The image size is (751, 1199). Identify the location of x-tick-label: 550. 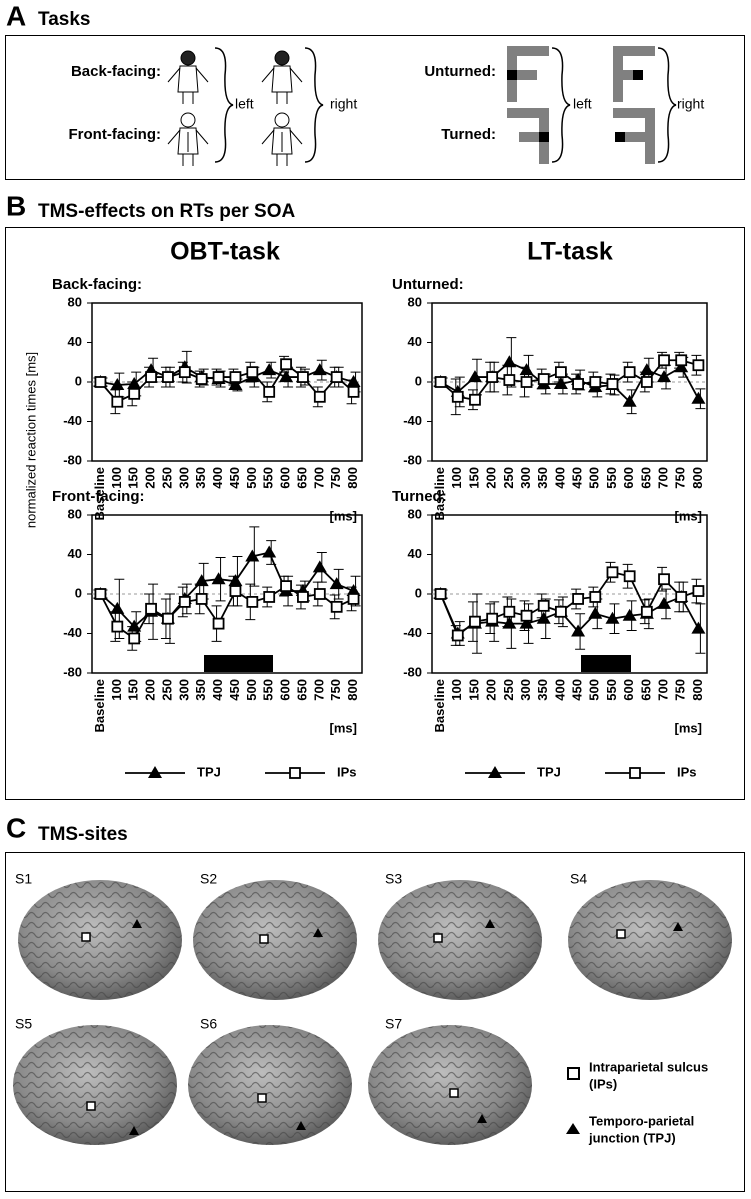
(611, 690).